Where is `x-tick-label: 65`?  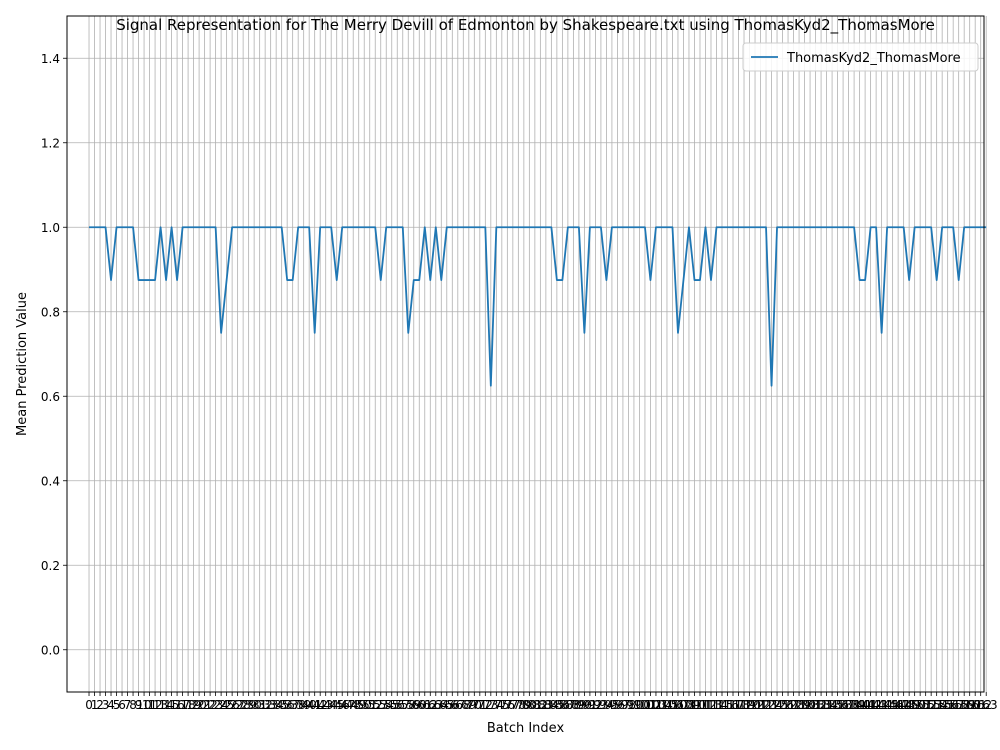 x-tick-label: 65 is located at coordinates (446, 705).